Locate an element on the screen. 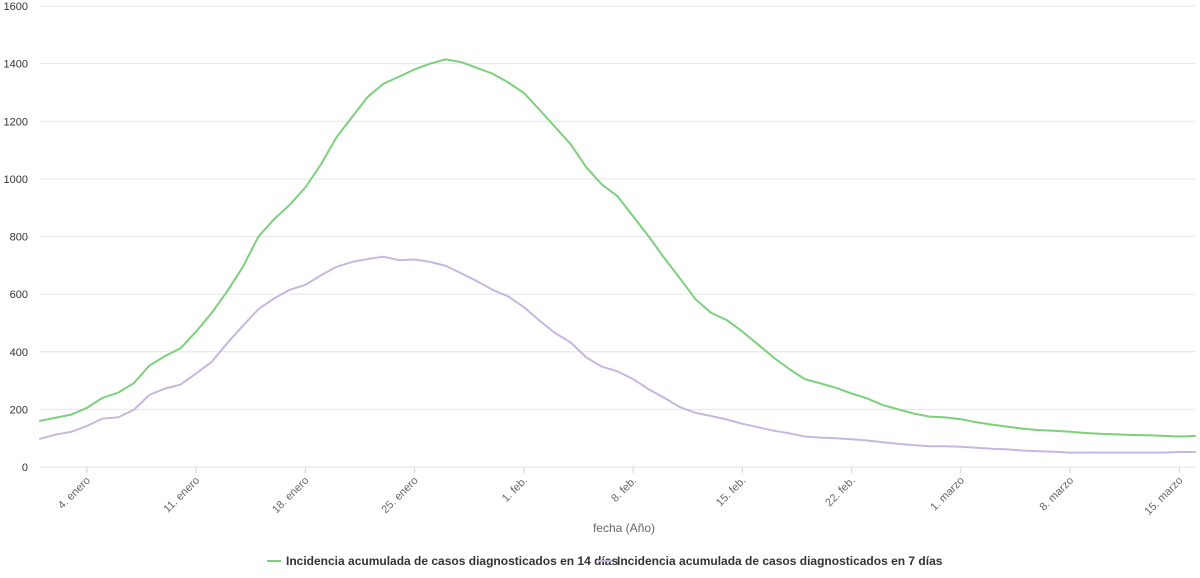 The image size is (1200, 578). y-tick-label: 1000 is located at coordinates (16, 180).